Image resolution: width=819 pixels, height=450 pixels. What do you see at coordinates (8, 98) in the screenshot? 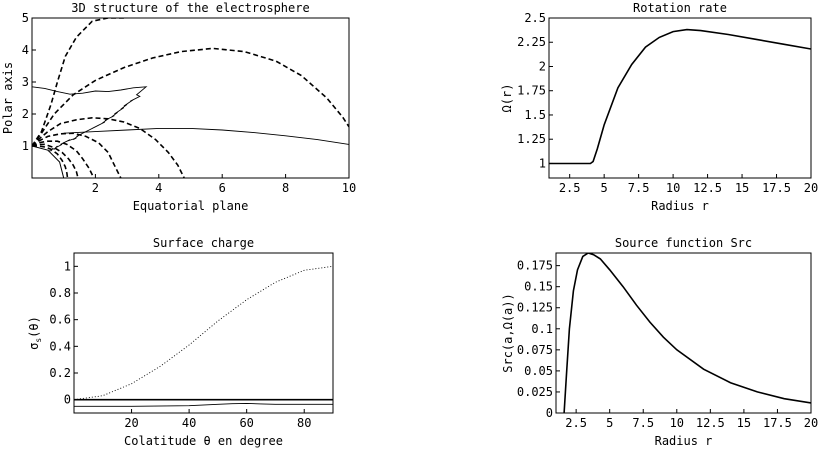
I see `y-axis-label: Polar axis` at bounding box center [8, 98].